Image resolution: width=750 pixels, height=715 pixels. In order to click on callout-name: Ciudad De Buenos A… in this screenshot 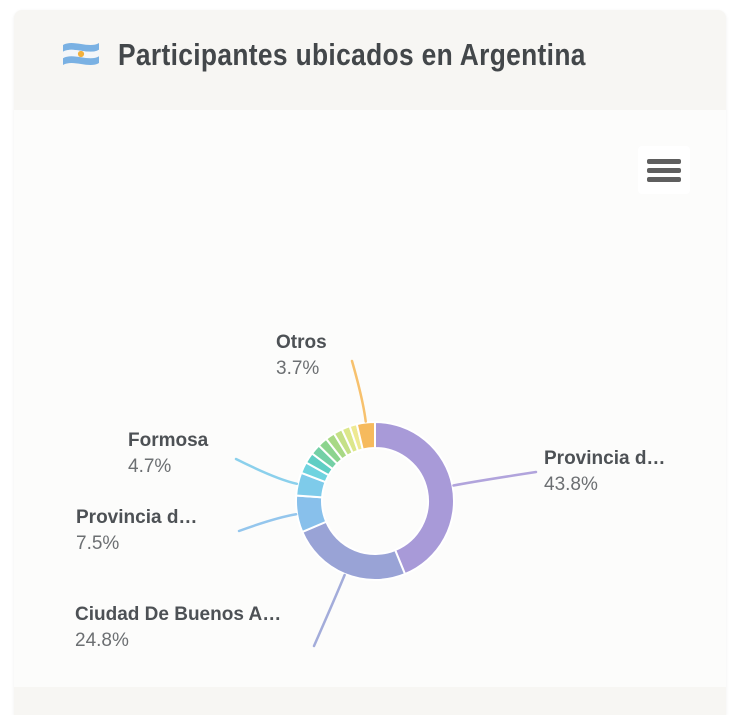, I will do `click(178, 614)`.